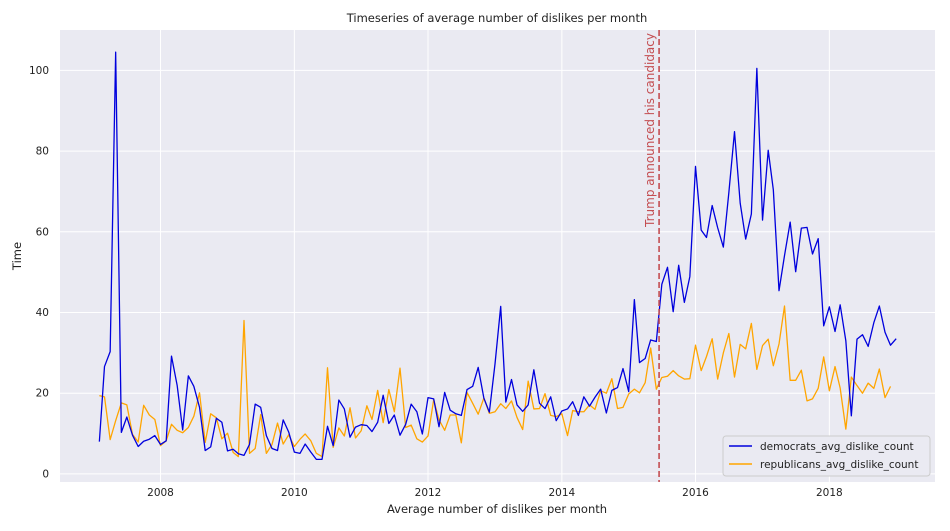 Image resolution: width=950 pixels, height=531 pixels. Describe the element at coordinates (650, 130) in the screenshot. I see `annotation-label: Trump announced his candidacy` at that location.